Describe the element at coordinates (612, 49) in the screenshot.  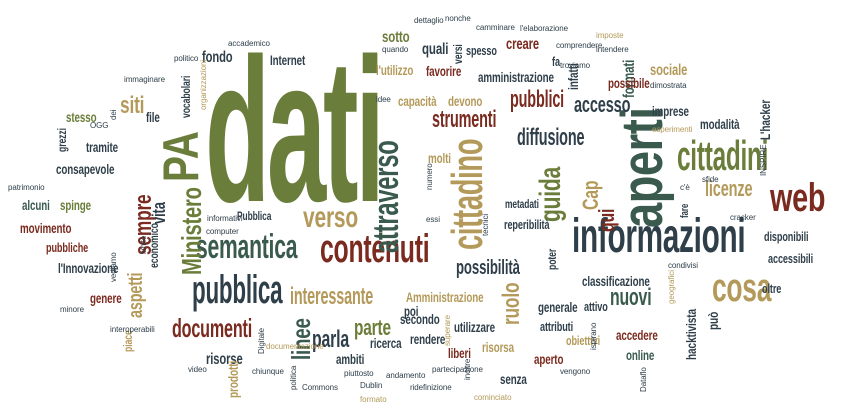
I see `cloud-word: intendere` at that location.